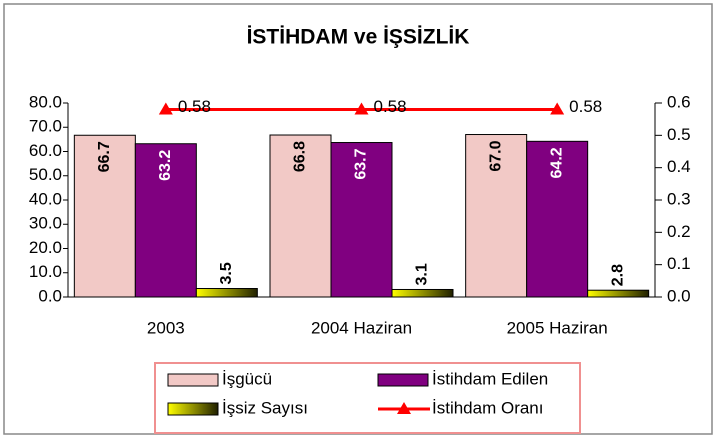 The image size is (717, 439). I want to click on data-label: 67.0, so click(495, 155).